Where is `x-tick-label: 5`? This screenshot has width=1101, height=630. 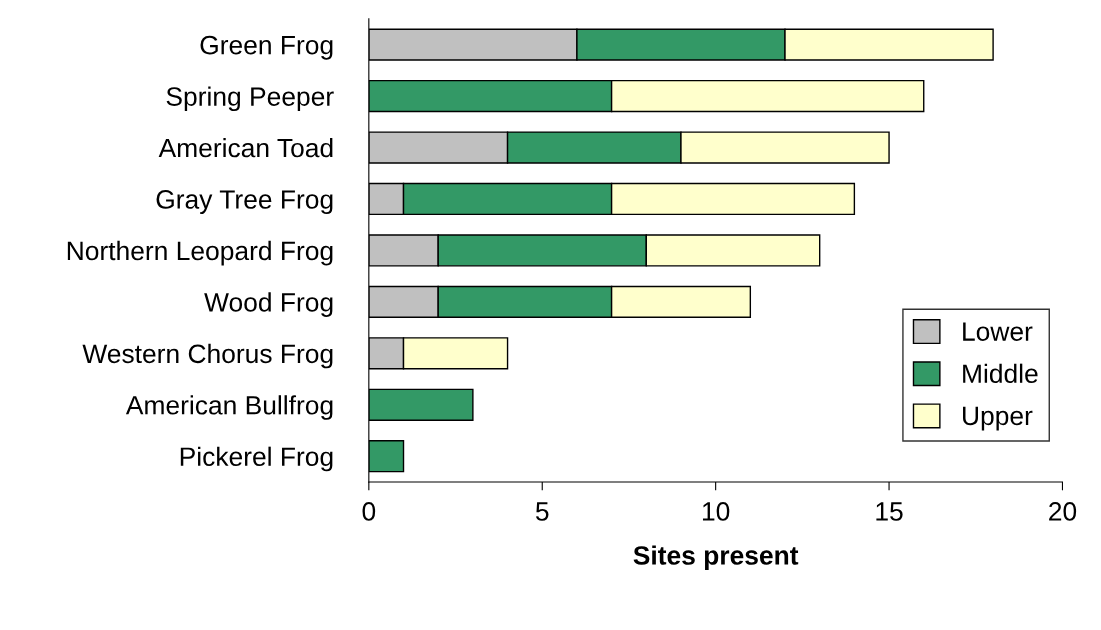
x-tick-label: 5 is located at coordinates (542, 511).